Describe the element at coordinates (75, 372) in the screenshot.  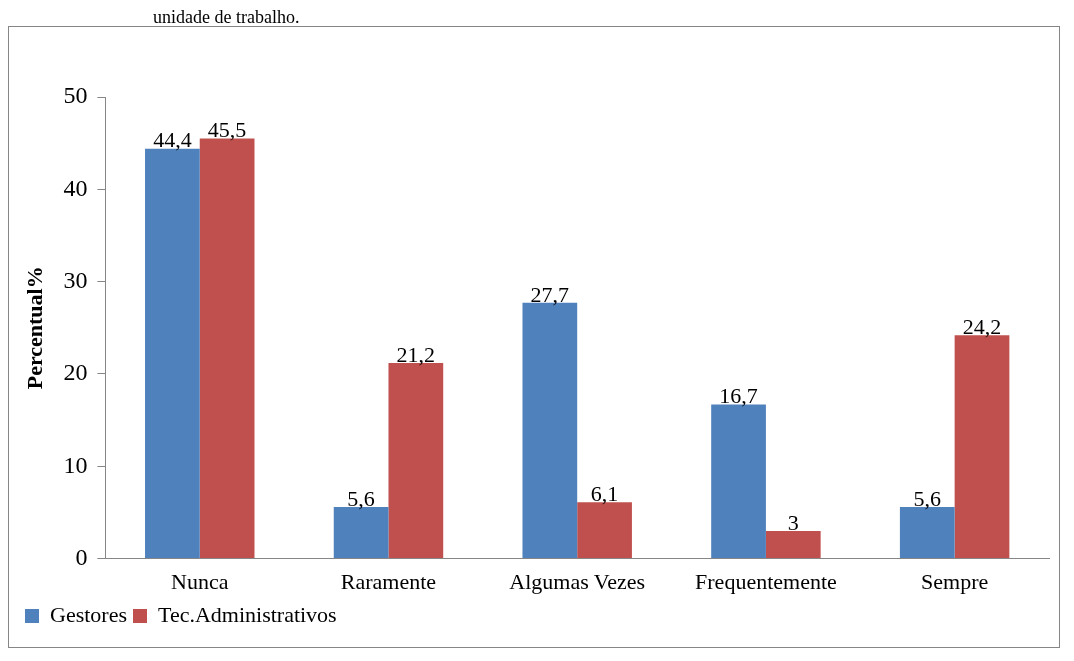
I see `y-tick-label: 20` at that location.